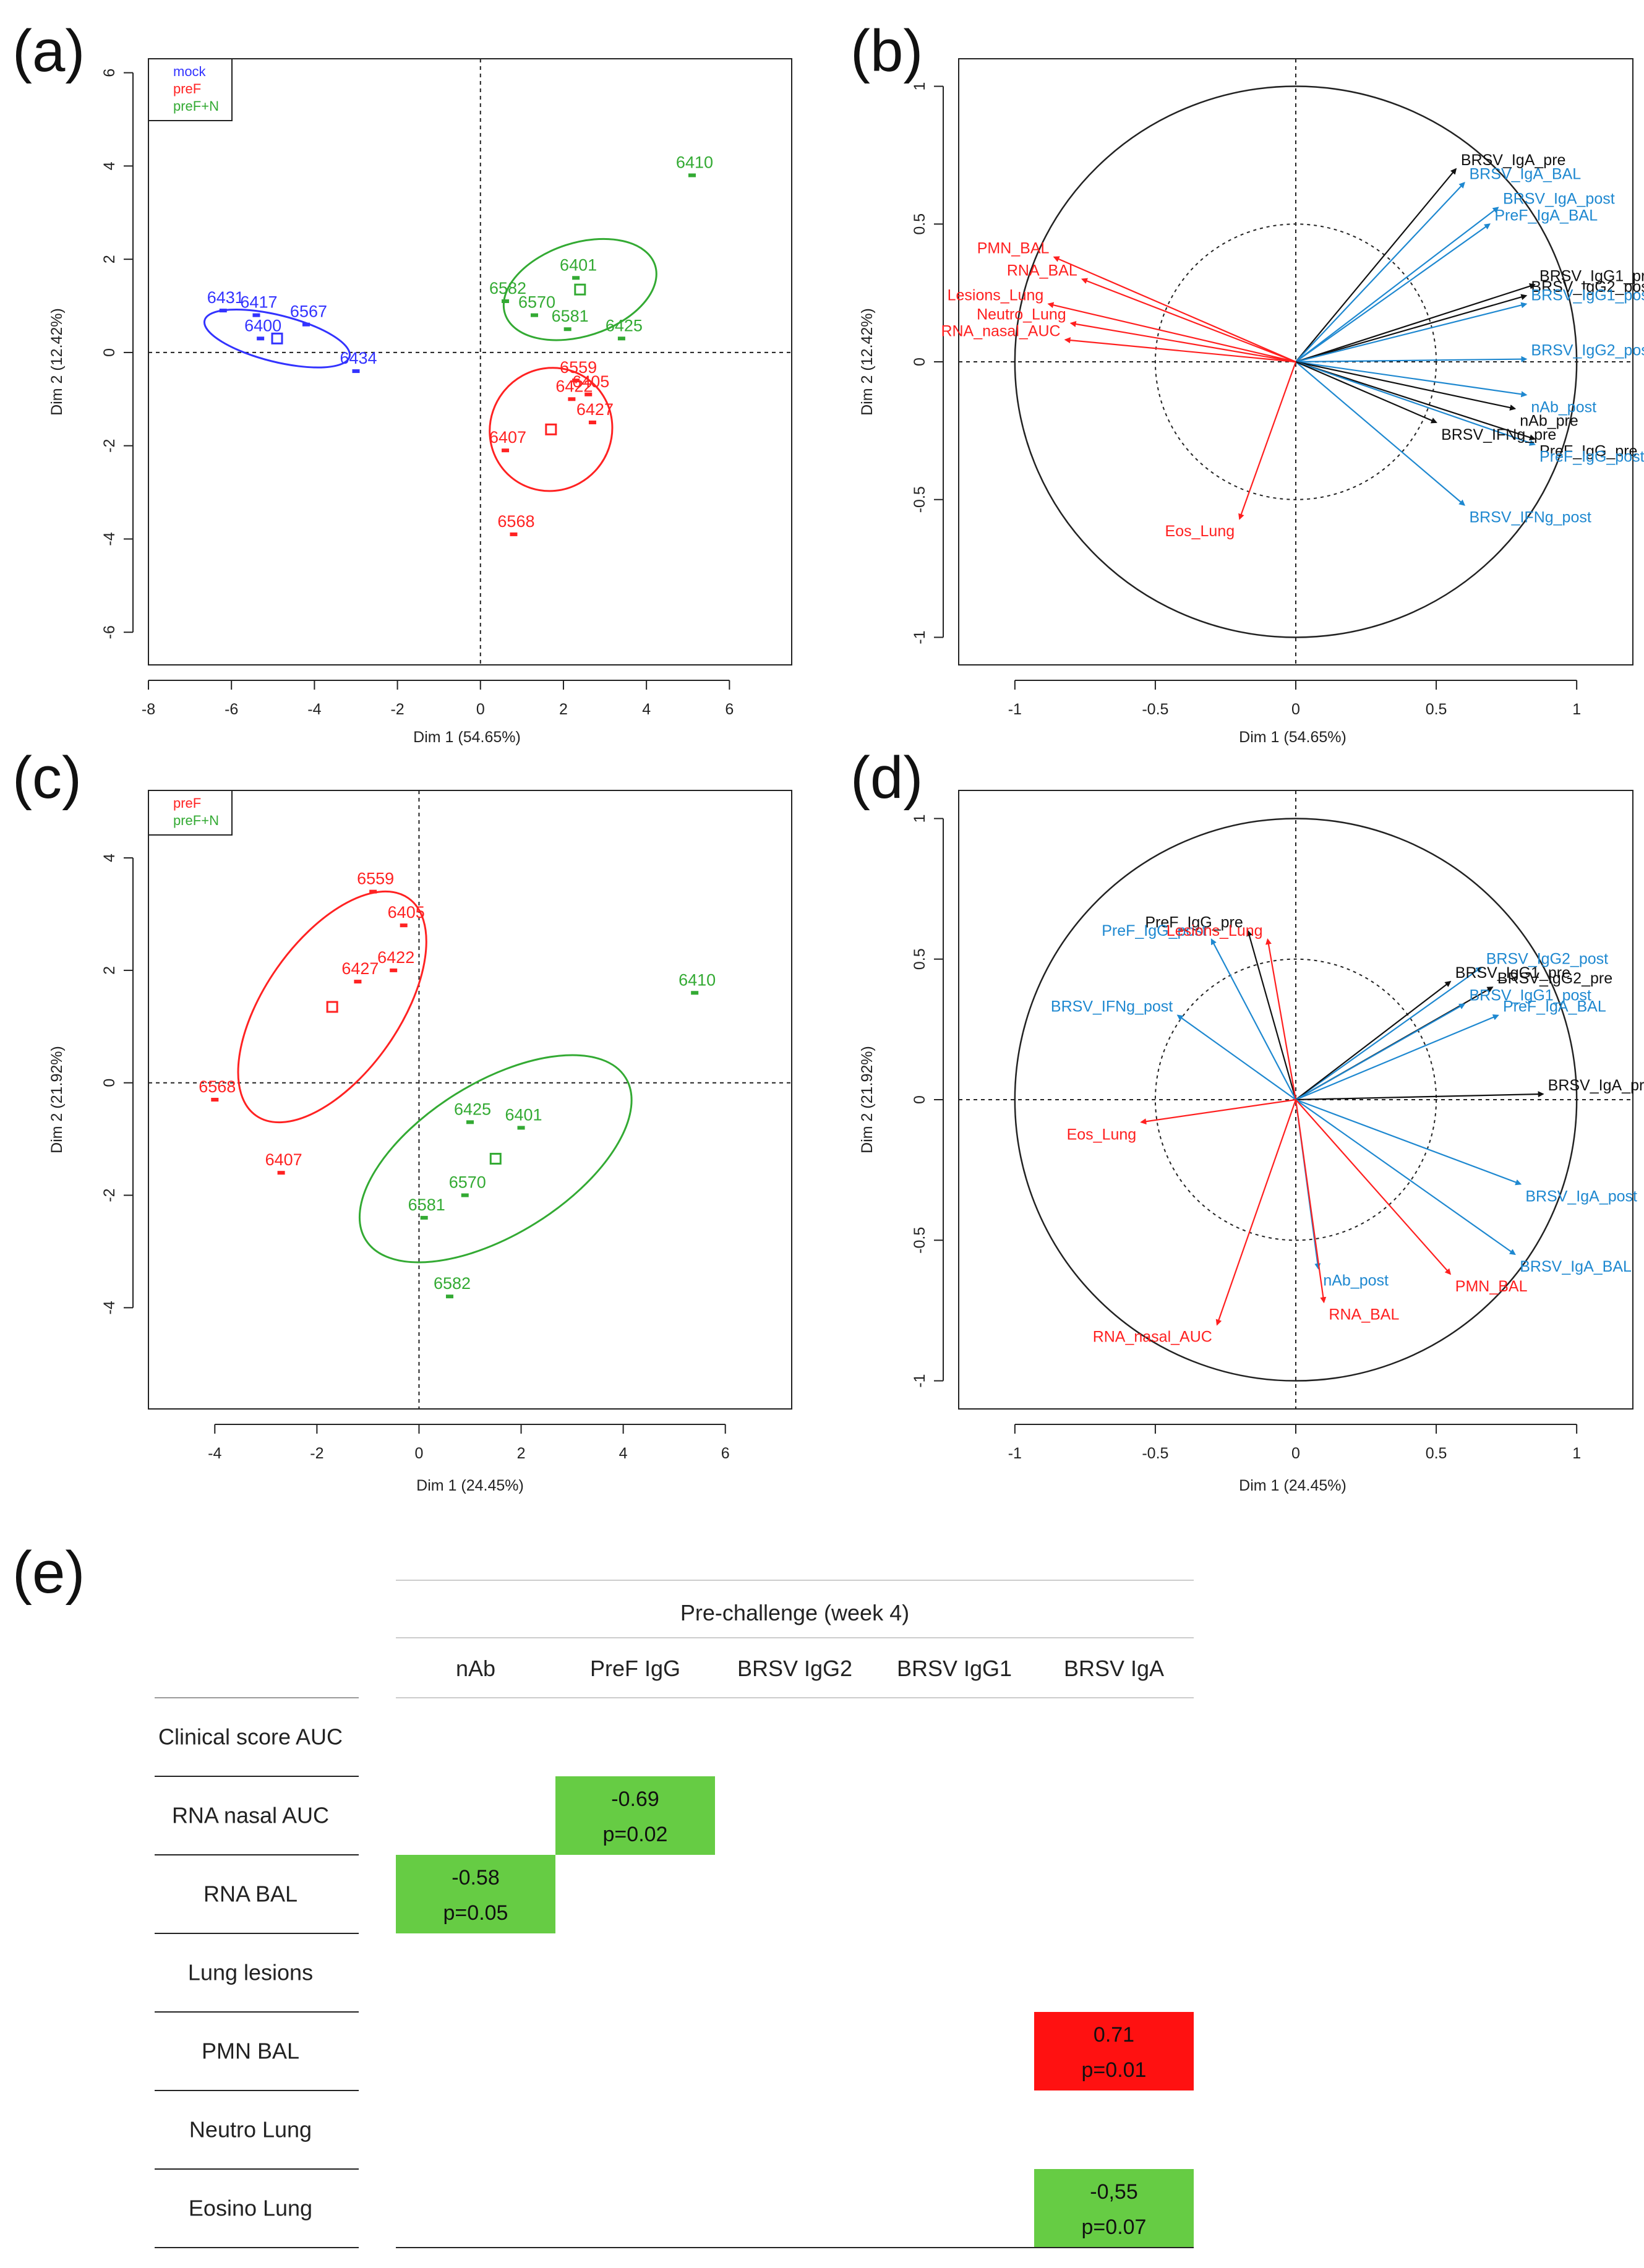 This screenshot has width=1644, height=2268. What do you see at coordinates (251, 1972) in the screenshot?
I see `table-row-label: Lung lesions` at bounding box center [251, 1972].